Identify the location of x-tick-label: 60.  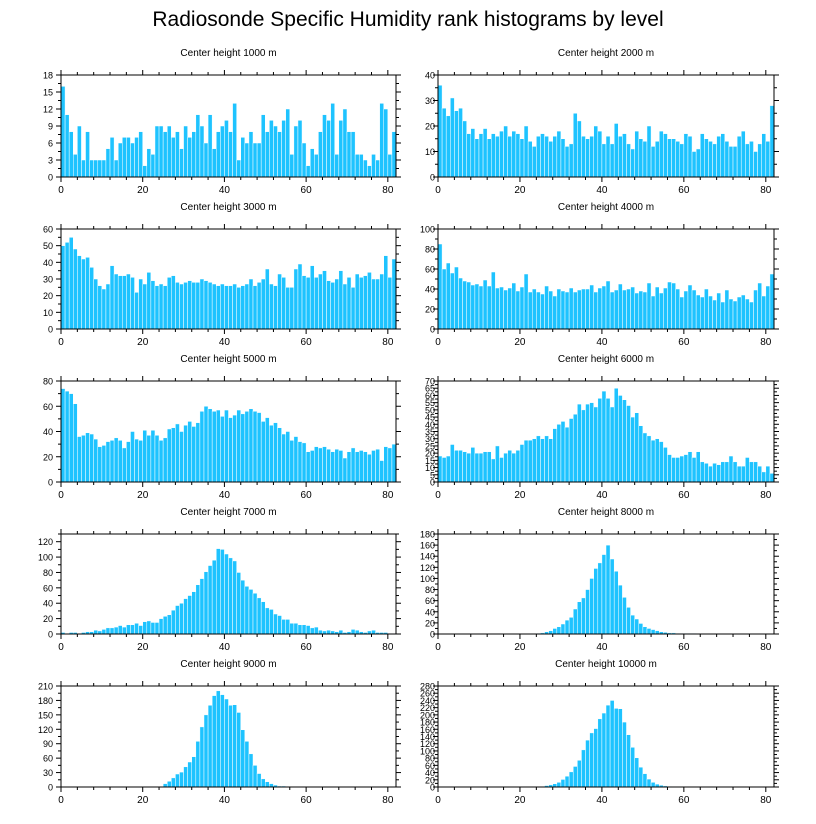
(307, 647).